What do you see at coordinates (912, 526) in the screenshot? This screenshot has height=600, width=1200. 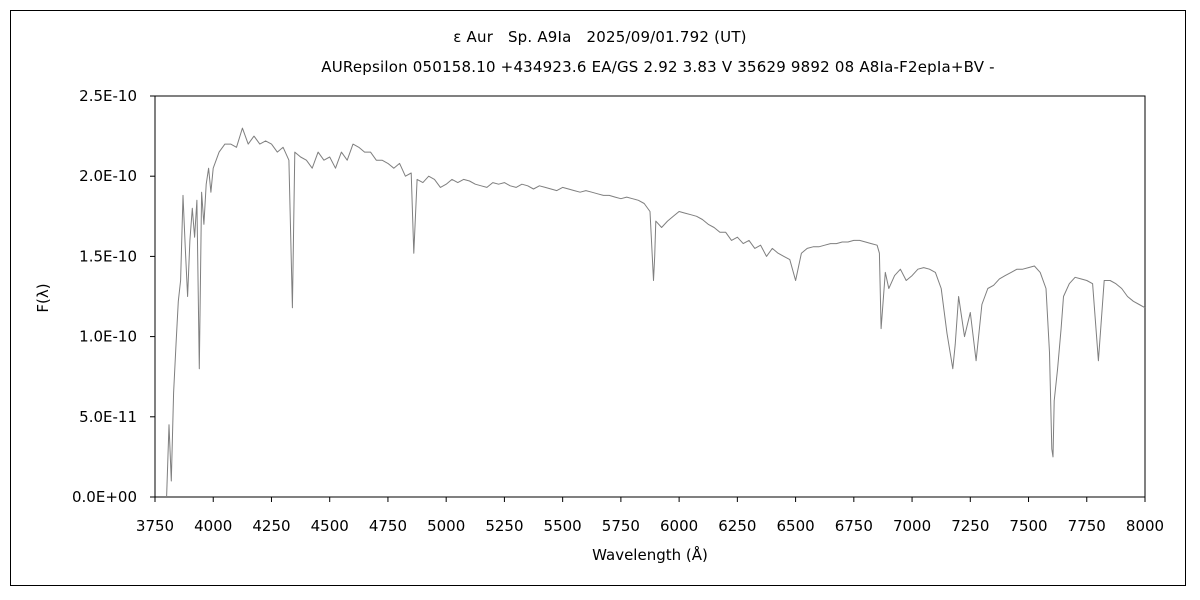 I see `x-tick-label: 7000` at bounding box center [912, 526].